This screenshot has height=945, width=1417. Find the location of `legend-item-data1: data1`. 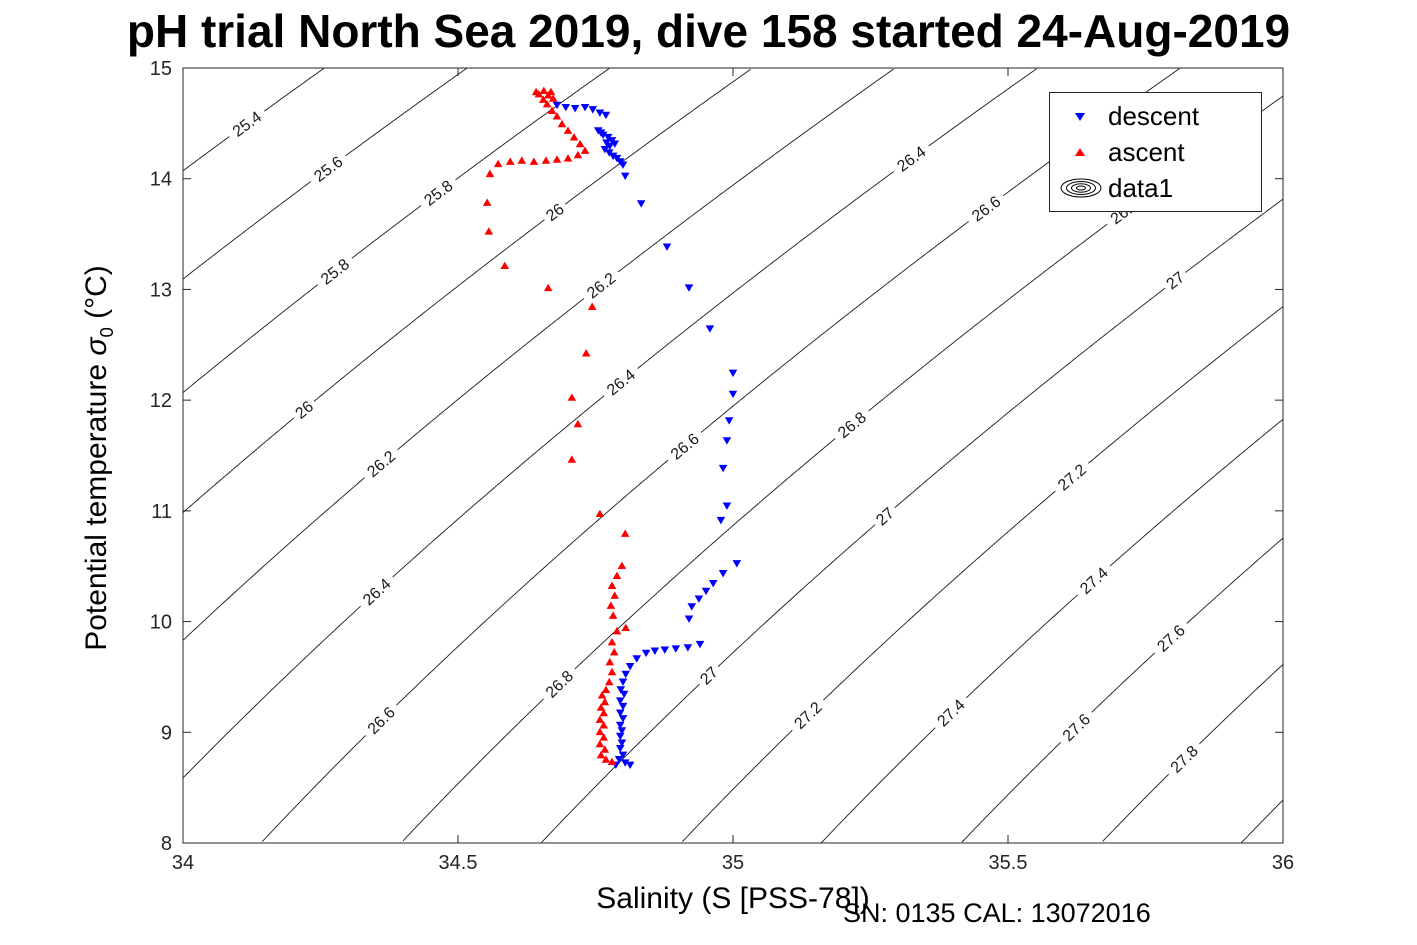

legend-item-data1: data1 is located at coordinates (1155, 188).